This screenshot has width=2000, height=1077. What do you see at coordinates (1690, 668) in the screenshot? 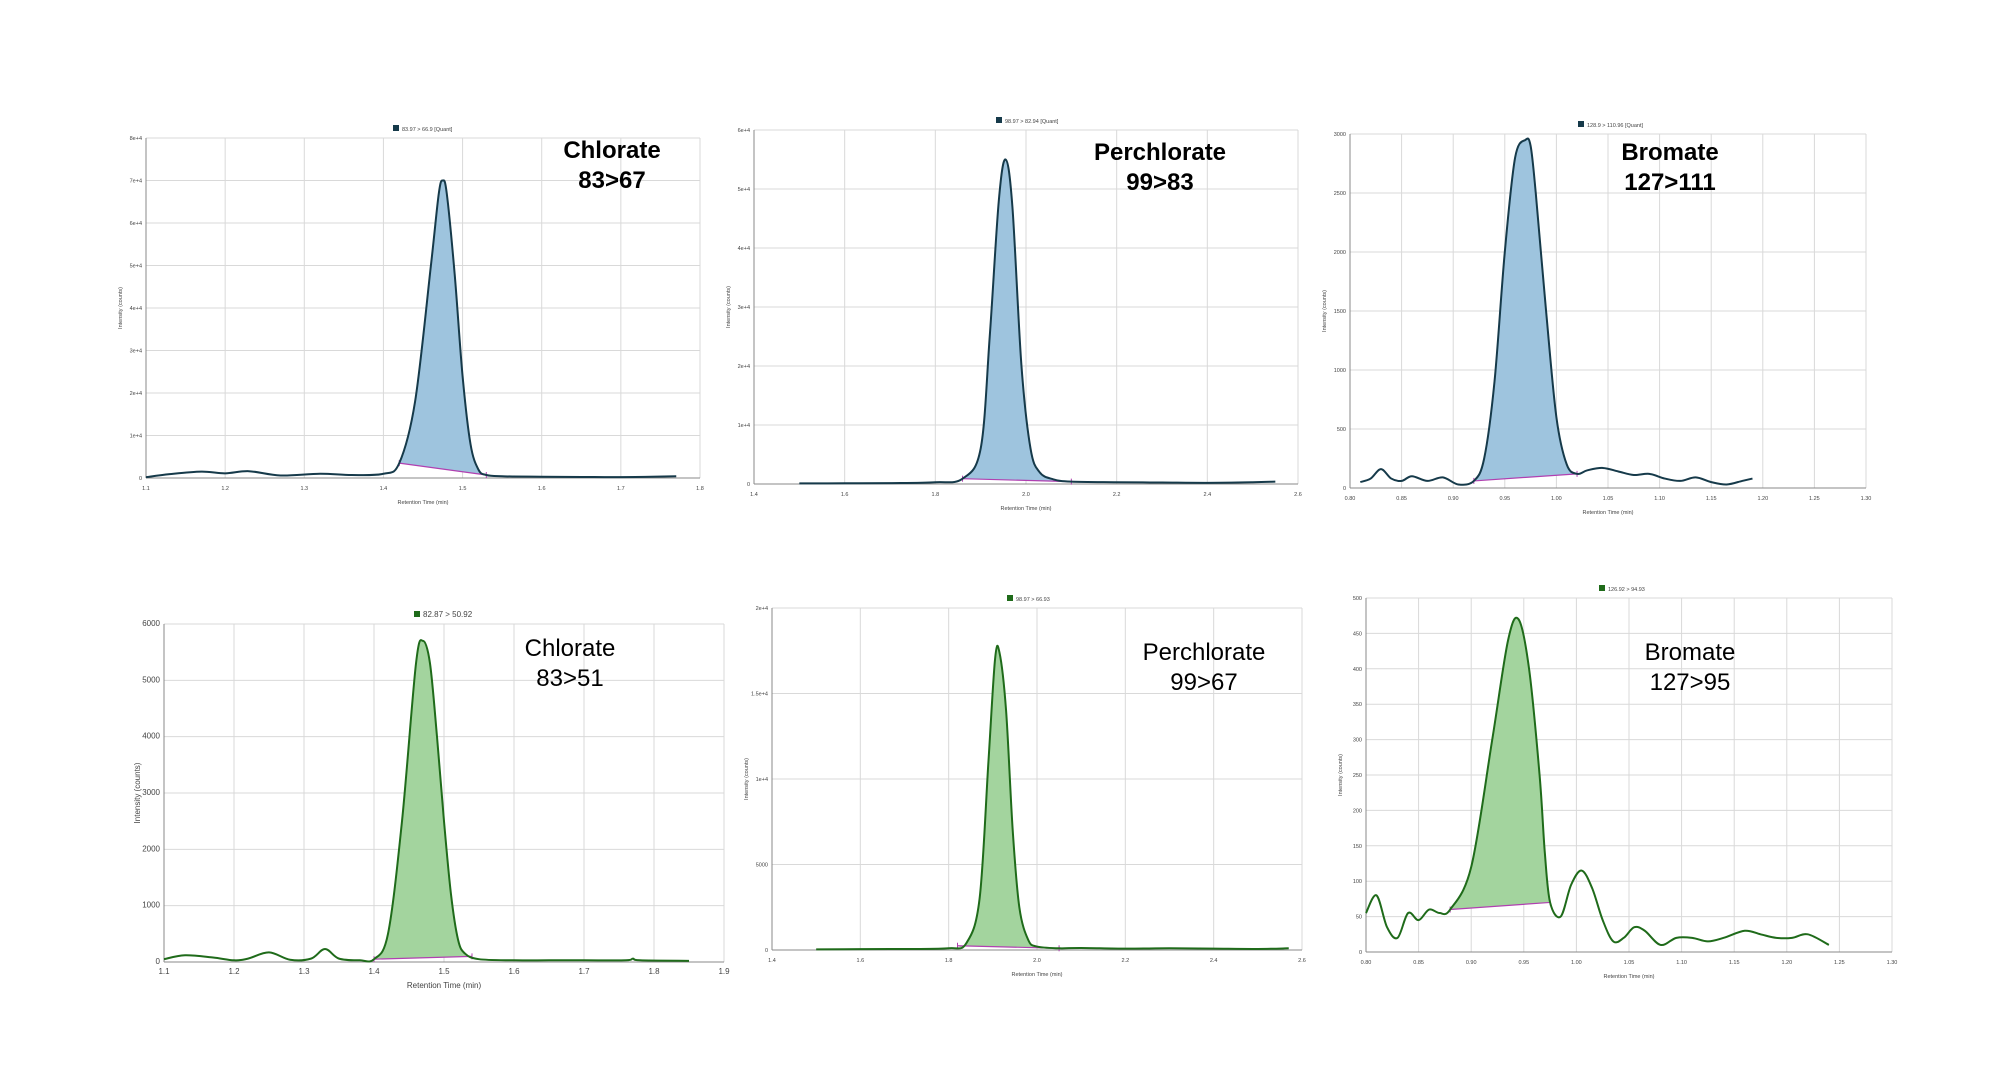
I see `chart-annotation: Bromate 127>95` at bounding box center [1690, 668].